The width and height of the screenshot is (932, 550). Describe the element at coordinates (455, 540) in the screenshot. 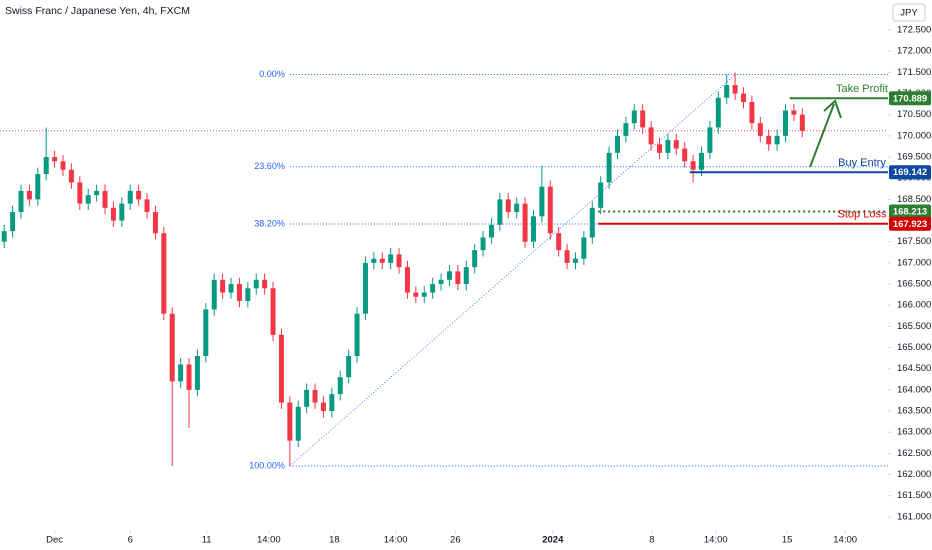

I see `x-tick-label: 26` at that location.